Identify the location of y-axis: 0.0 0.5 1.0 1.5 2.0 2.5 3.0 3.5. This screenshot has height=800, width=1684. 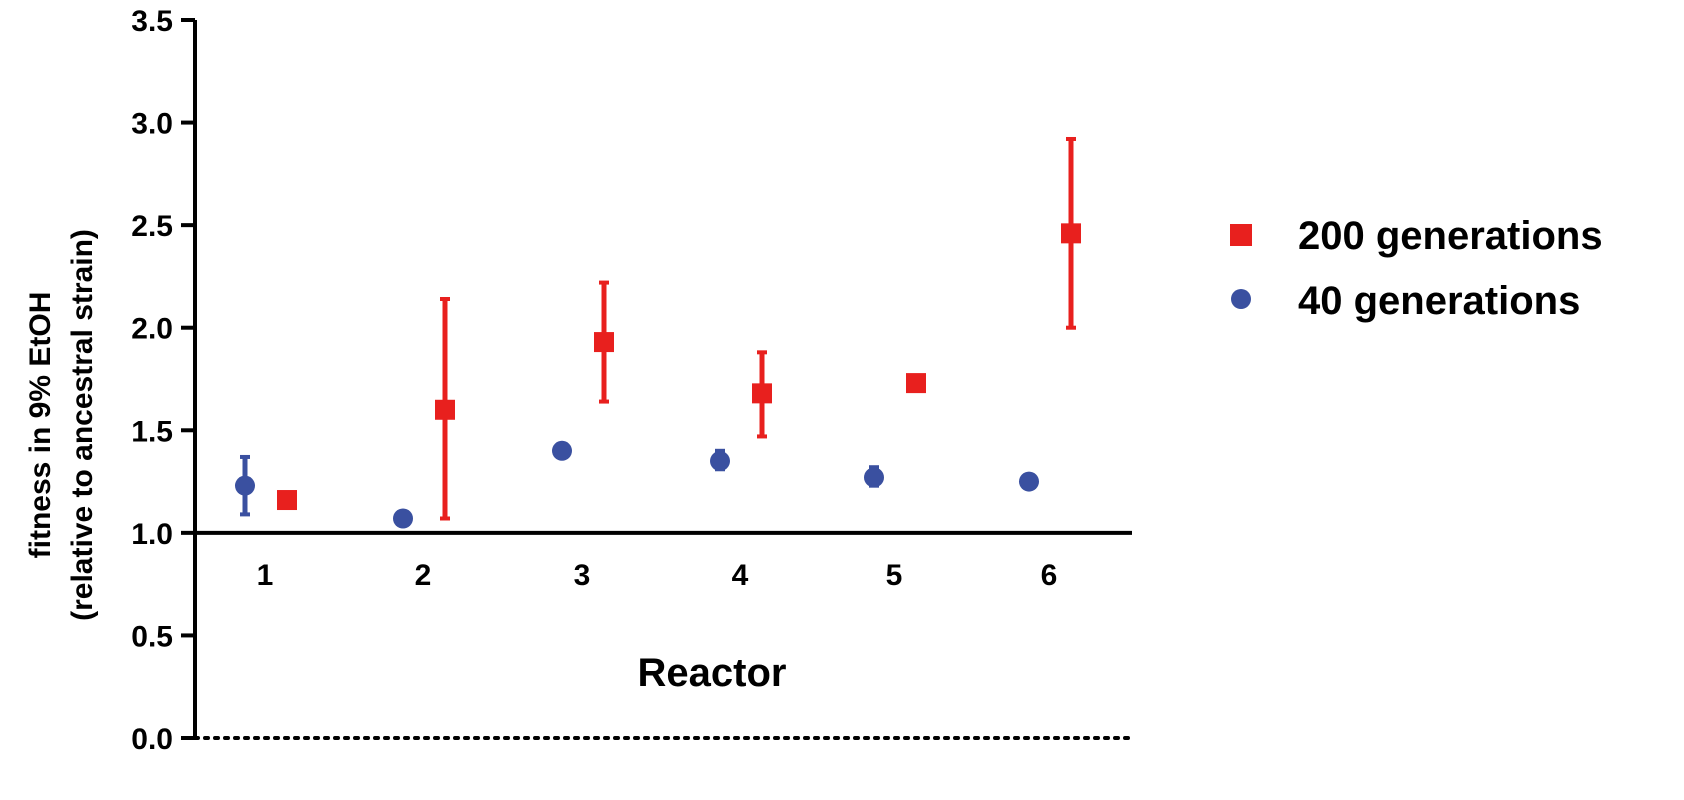
(164, 380).